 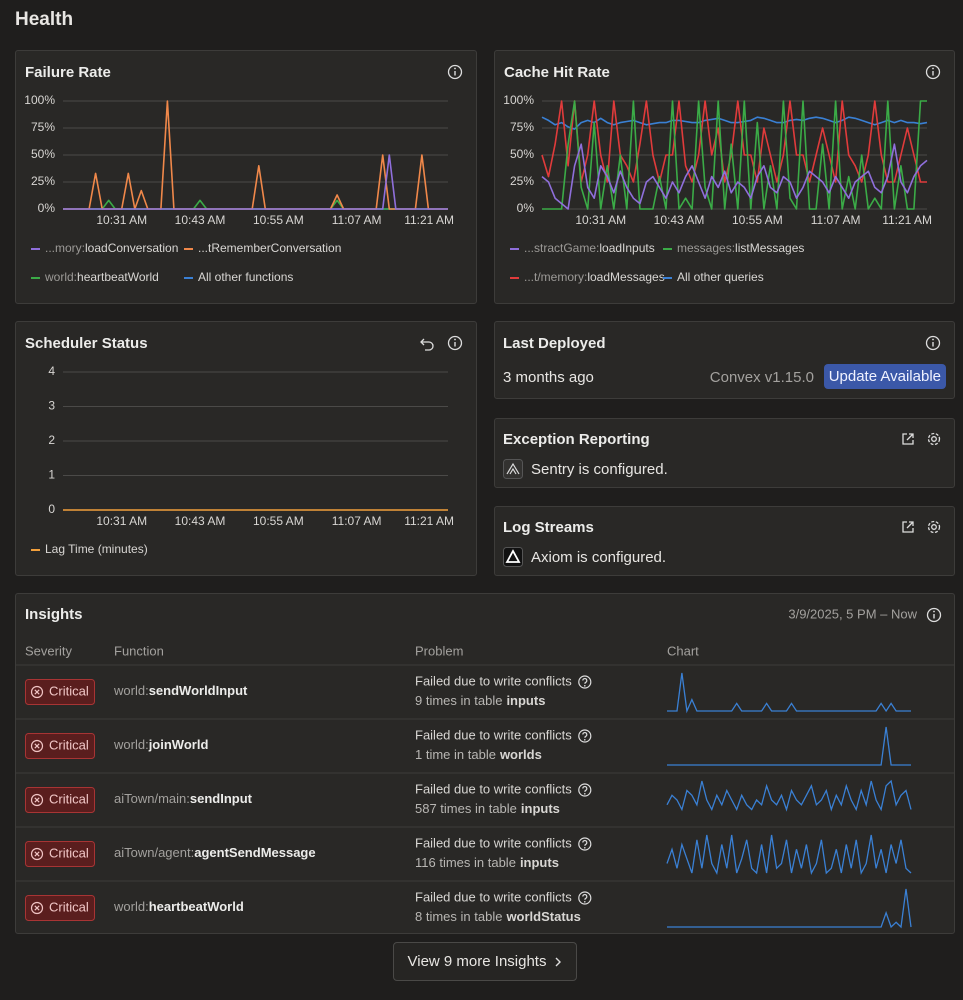 I want to click on name-main: heartbeatWorld, so click(x=196, y=906).